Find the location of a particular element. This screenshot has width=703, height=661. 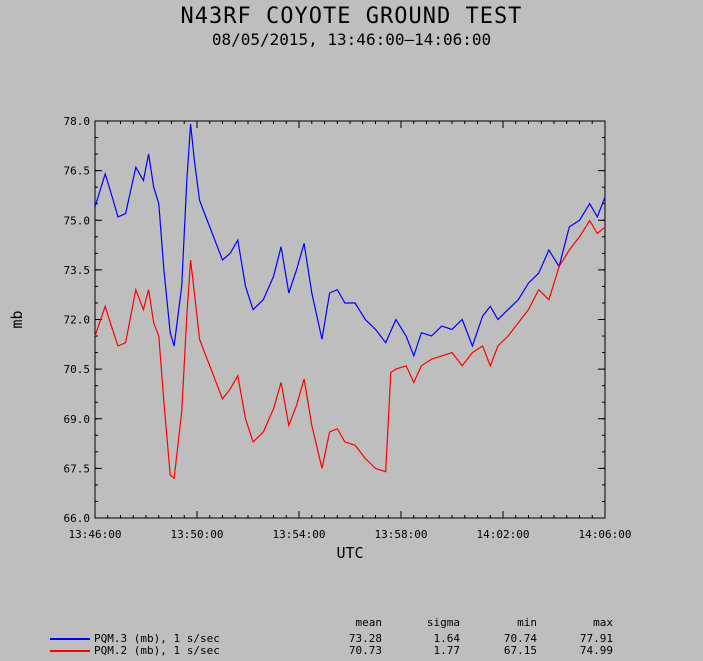

y-tick-label: 70.5 is located at coordinates (77, 369).